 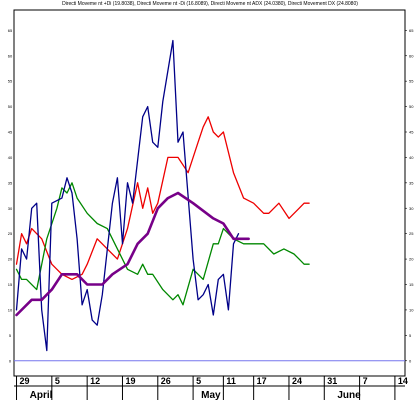 What do you see at coordinates (365, 381) in the screenshot?
I see `x-tick-label: 7` at bounding box center [365, 381].